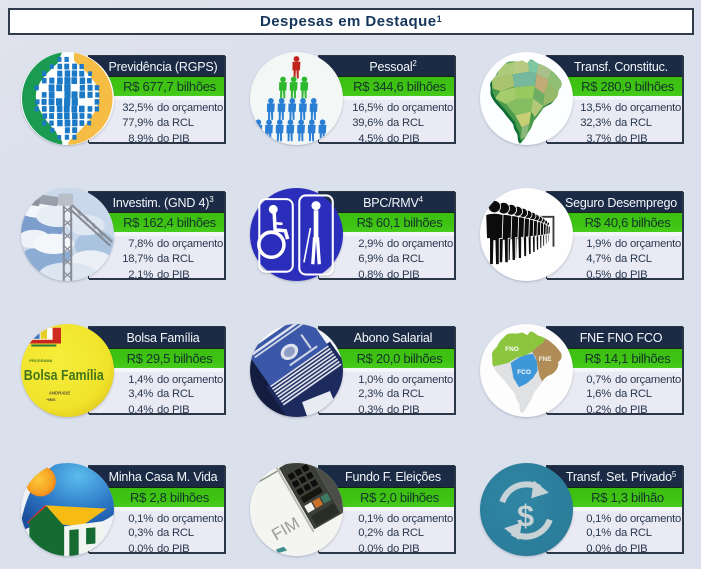  Describe the element at coordinates (58, 392) in the screenshot. I see `svg-text: ANDRADE` at that location.